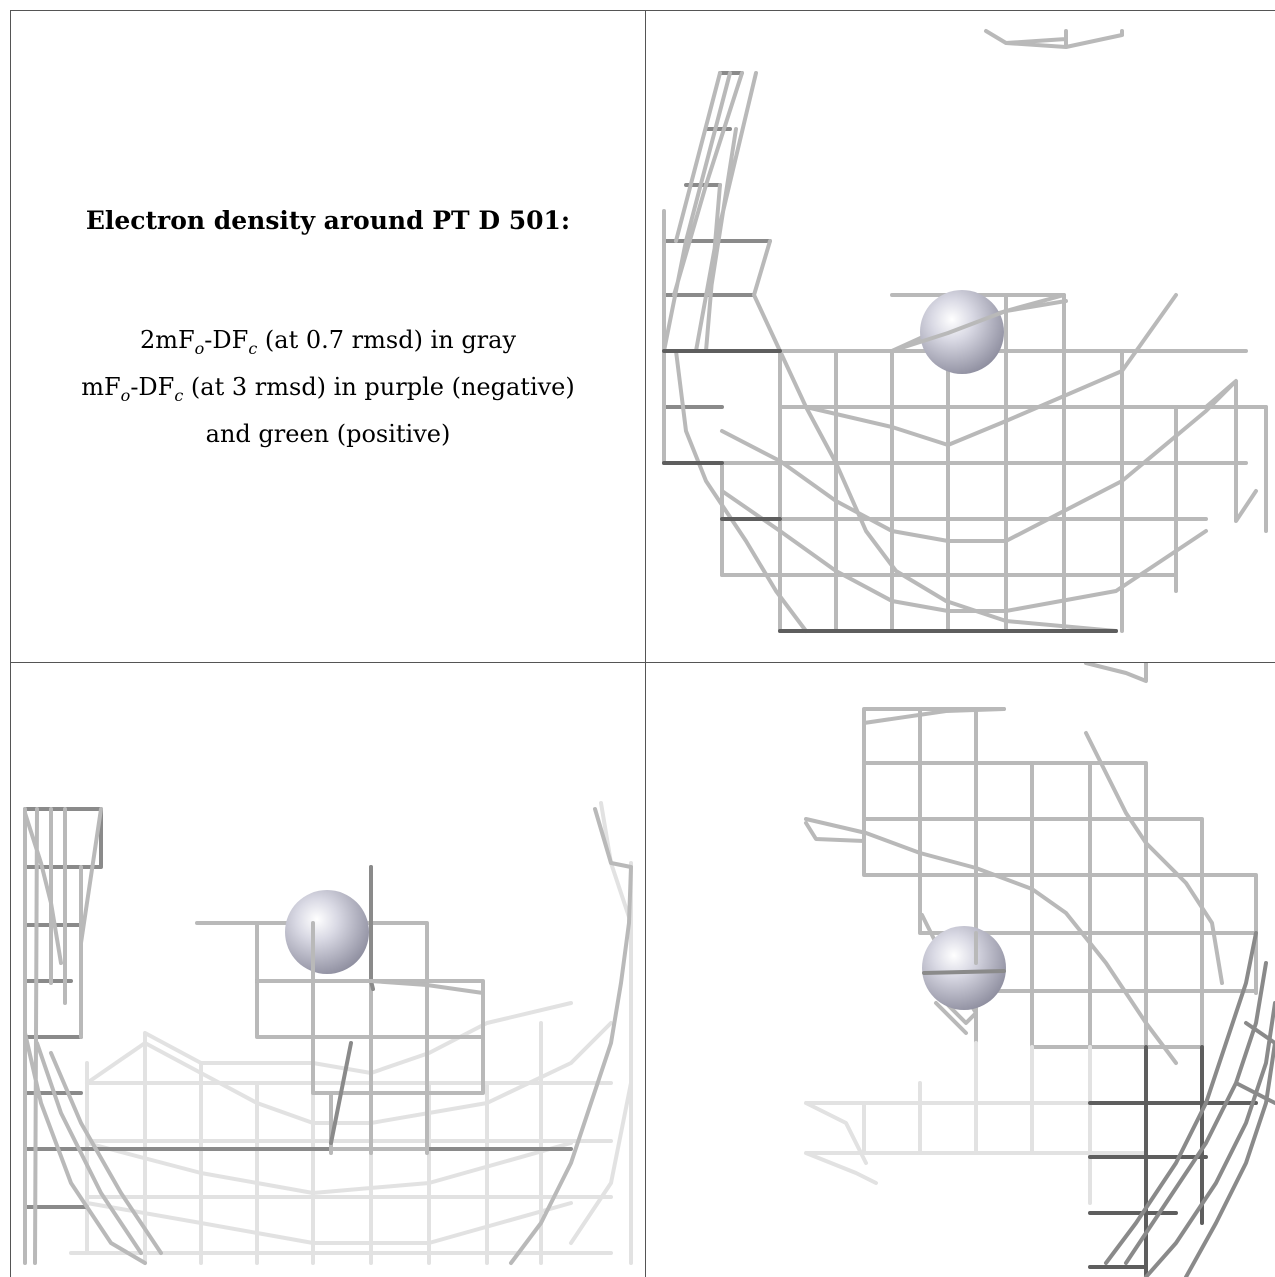 This screenshot has width=1275, height=1277. I want to click on caption-line-2mfo: 2mFo-DFc (at 0.7 rmsd) in gray, so click(328, 342).